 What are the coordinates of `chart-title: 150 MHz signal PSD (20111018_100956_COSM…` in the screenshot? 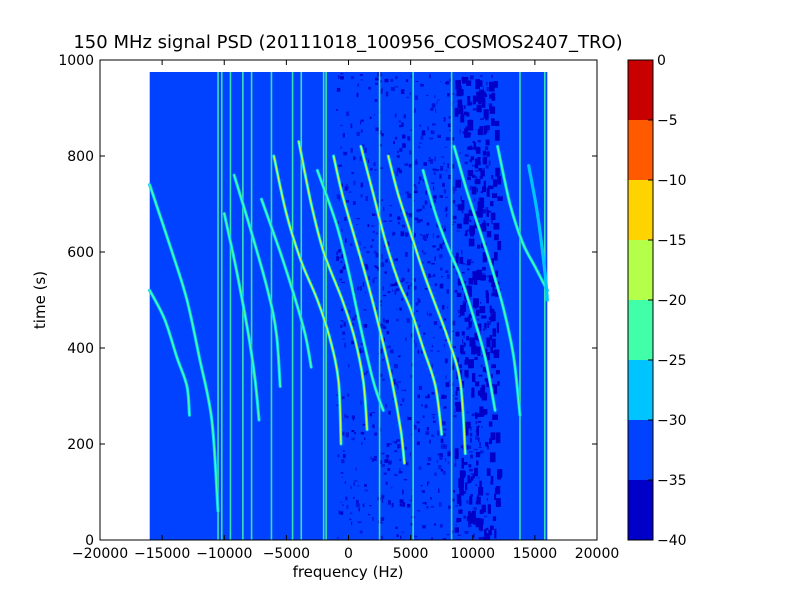 It's located at (347, 42).